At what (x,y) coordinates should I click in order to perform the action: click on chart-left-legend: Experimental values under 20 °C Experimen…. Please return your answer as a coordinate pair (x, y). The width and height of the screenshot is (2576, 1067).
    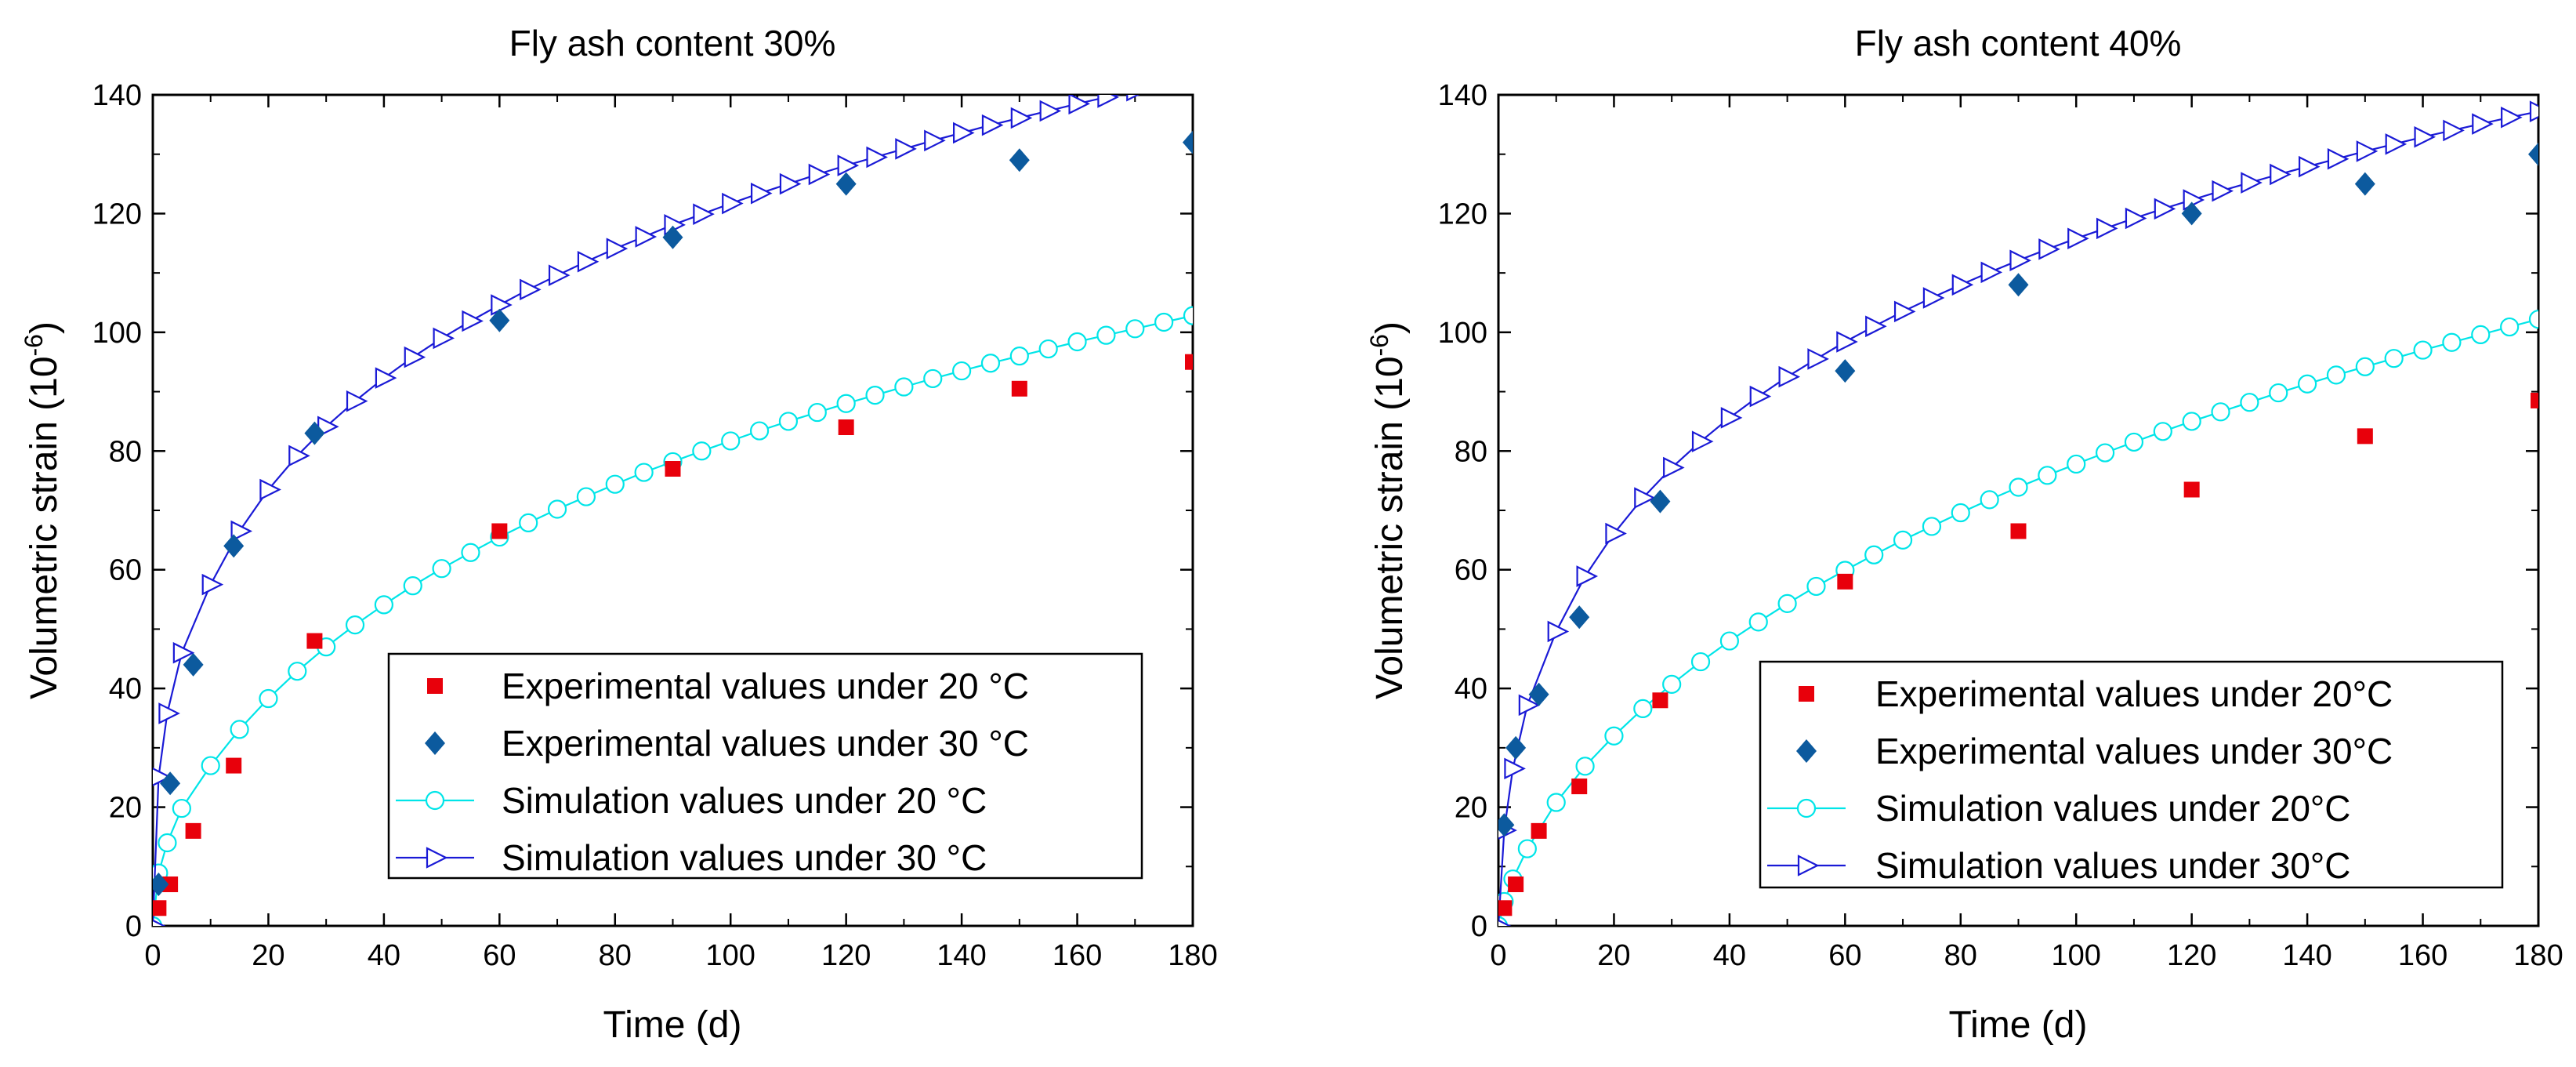
    Looking at the image, I should click on (765, 766).